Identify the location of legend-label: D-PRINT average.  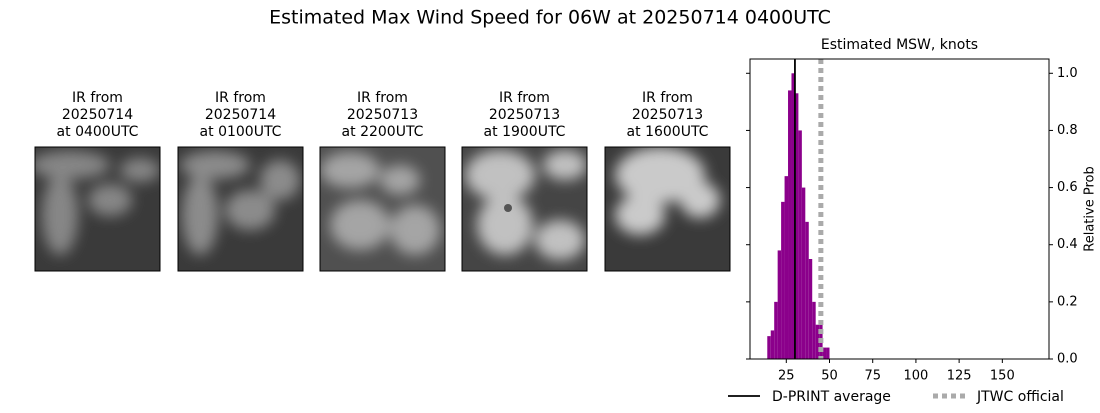
(831, 397).